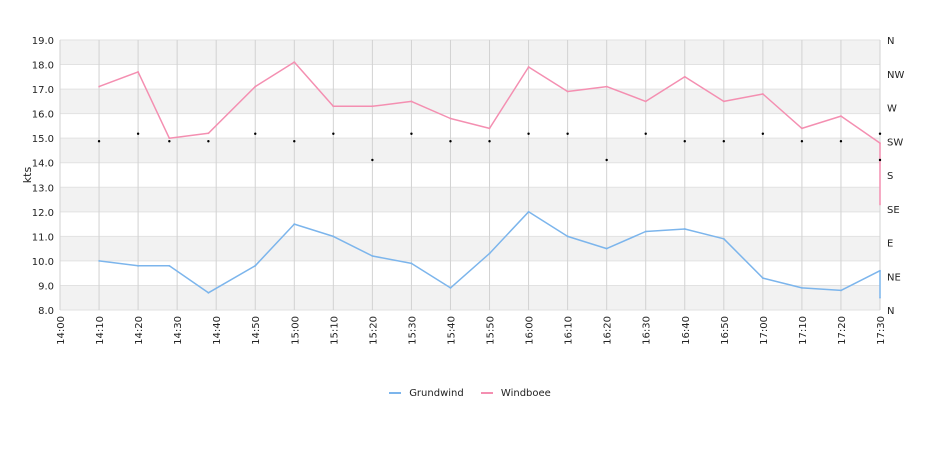 This screenshot has width=940, height=450. I want to click on x-tick-label: 14:20, so click(139, 330).